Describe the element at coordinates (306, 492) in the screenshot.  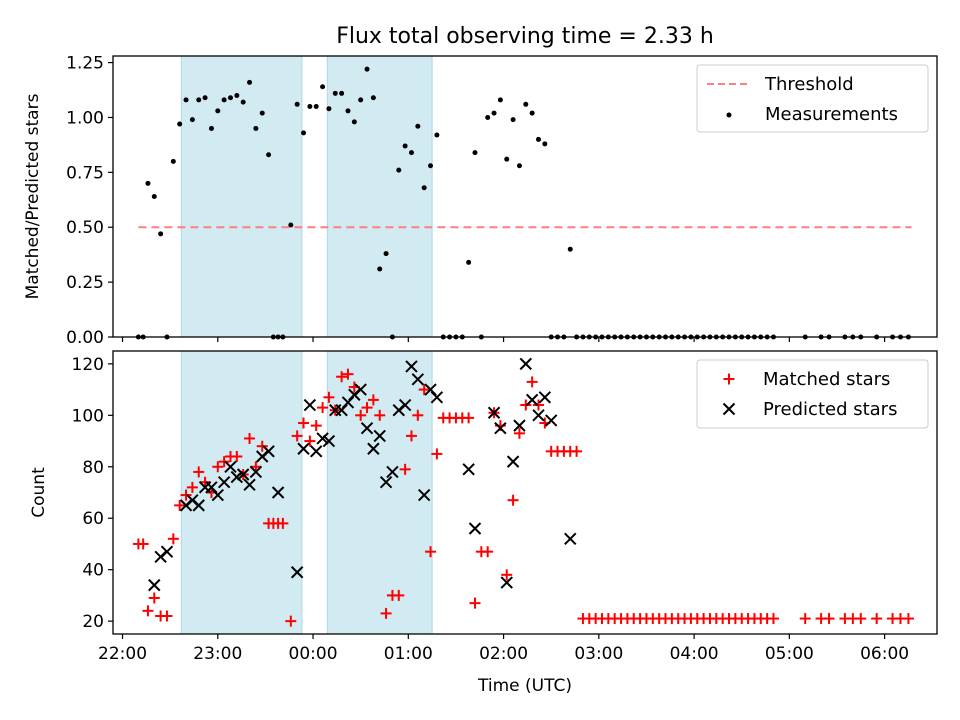
I see `bottom-shaded-intervals` at that location.